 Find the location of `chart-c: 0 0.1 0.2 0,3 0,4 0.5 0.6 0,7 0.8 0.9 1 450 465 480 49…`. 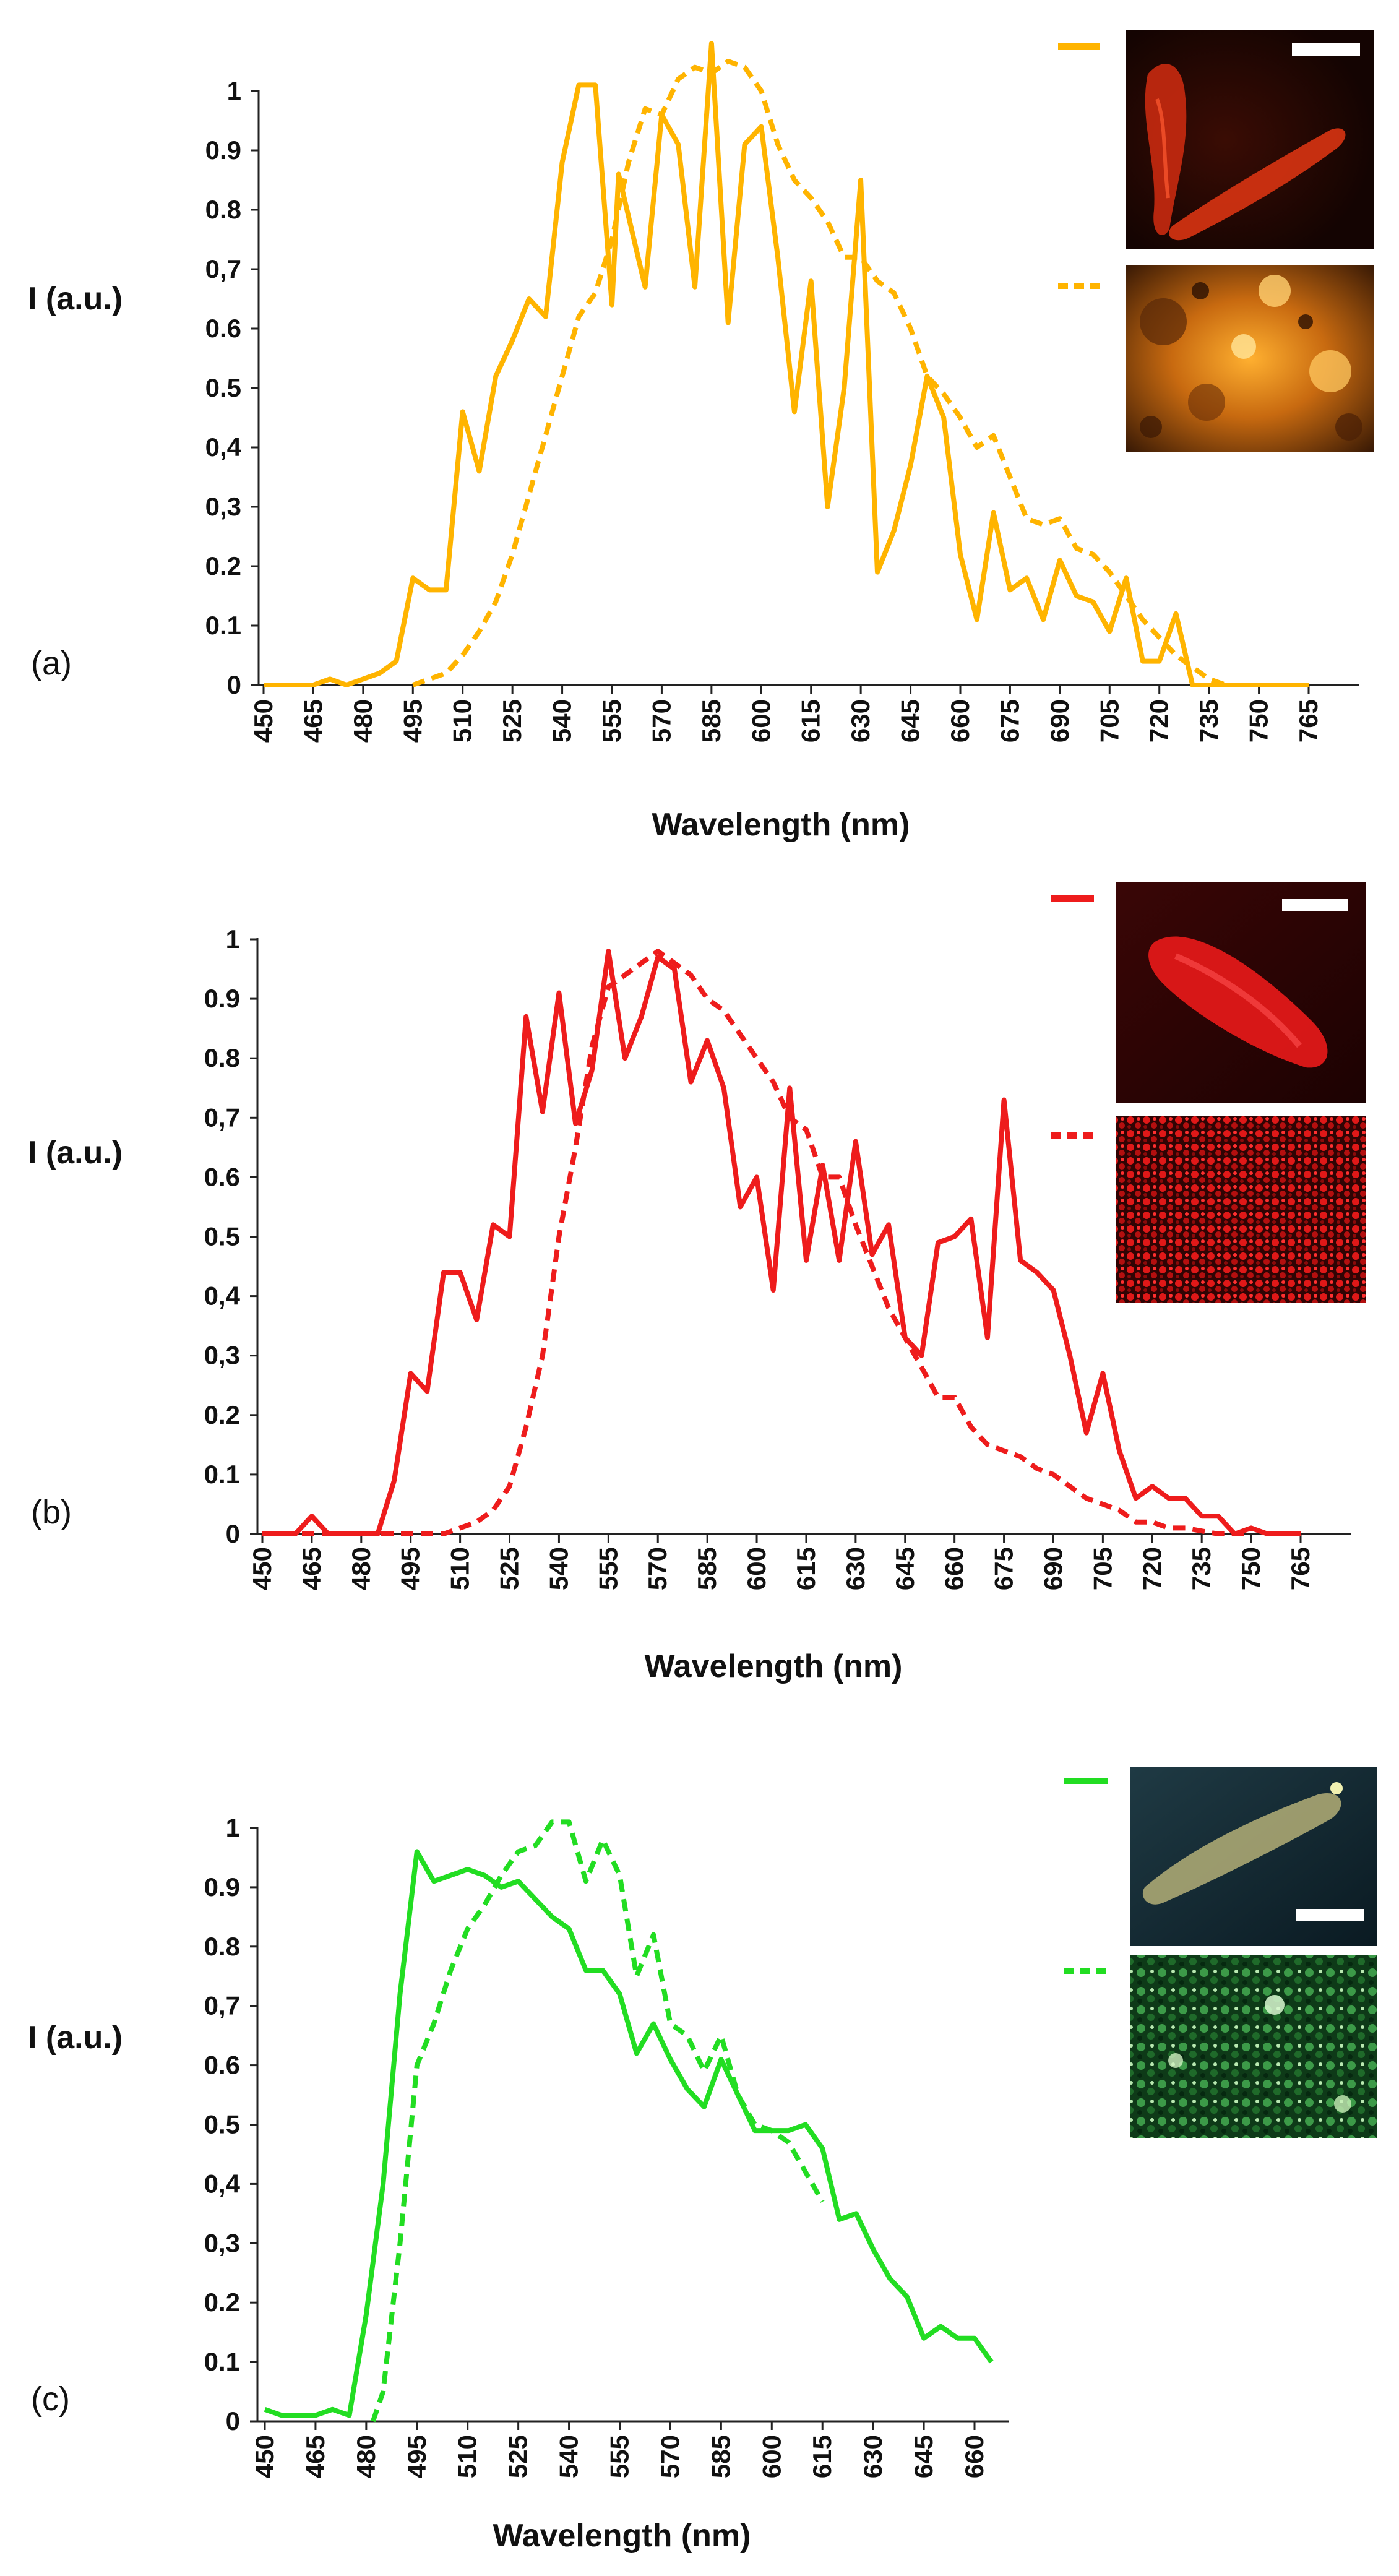

chart-c: 0 0.1 0.2 0,3 0,4 0.5 0.6 0,7 0.8 0.9 1 450 465 480 49… is located at coordinates (606, 2145).